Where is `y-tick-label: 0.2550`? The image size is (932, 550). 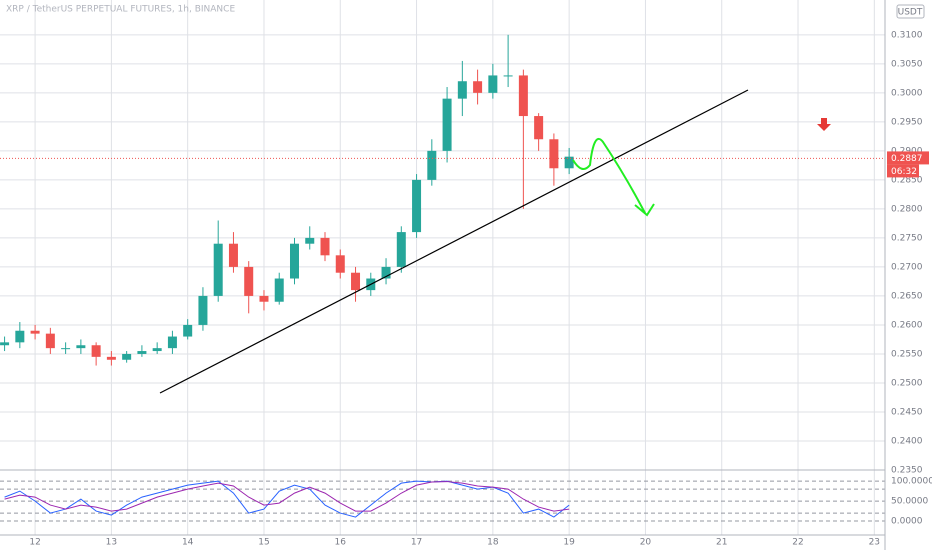 y-tick-label: 0.2550 is located at coordinates (907, 354).